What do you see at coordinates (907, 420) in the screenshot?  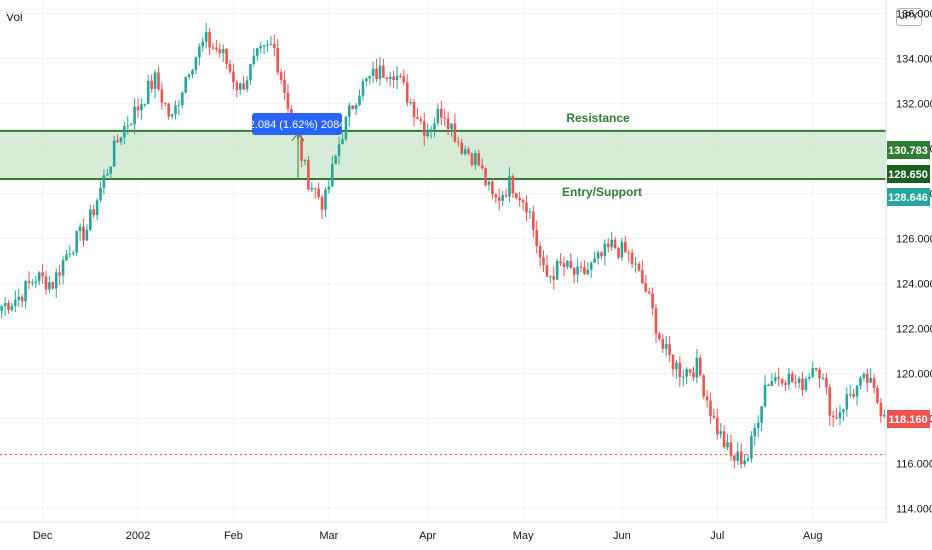 I see `price-tag-label: 118.160` at bounding box center [907, 420].